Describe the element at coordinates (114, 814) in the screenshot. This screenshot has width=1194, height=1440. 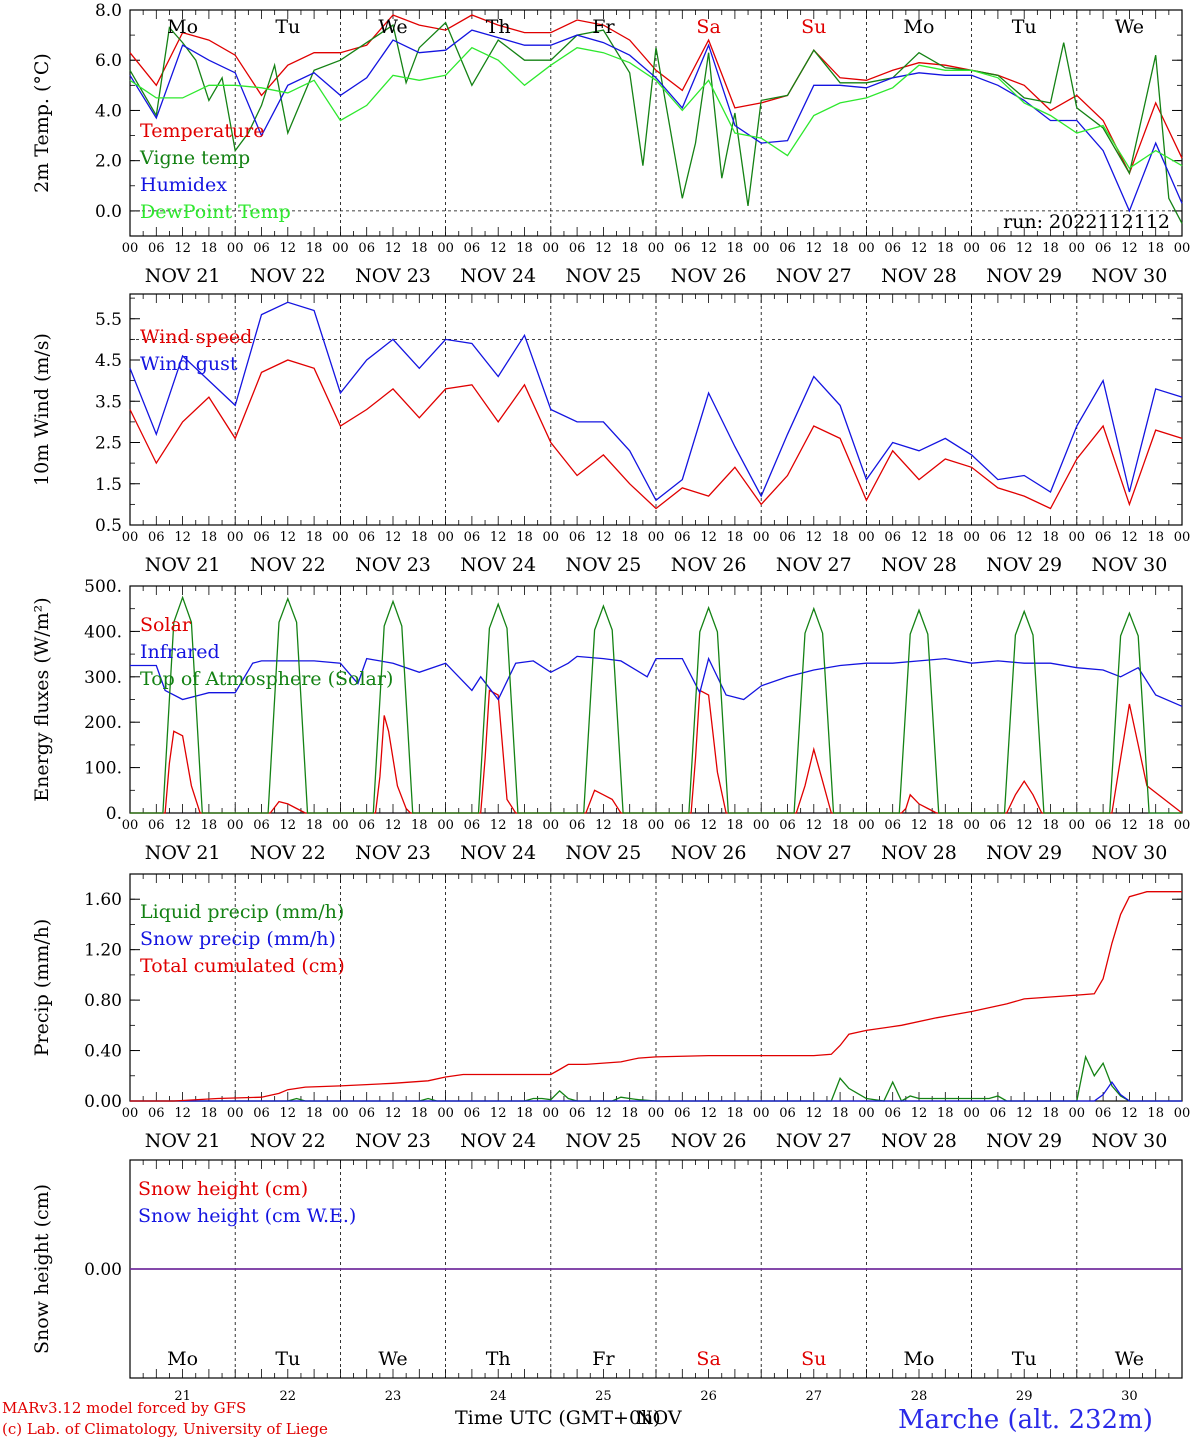
I see `y-tick-label: 0.` at that location.